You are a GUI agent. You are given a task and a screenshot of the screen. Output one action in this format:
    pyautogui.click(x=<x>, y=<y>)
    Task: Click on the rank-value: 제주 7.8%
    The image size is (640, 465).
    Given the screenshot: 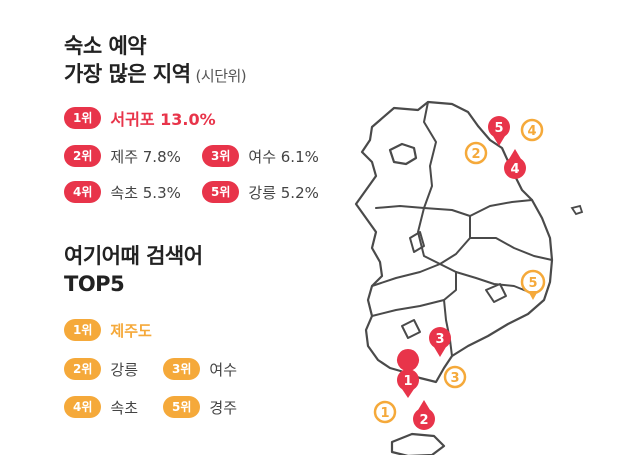 What is the action you would take?
    pyautogui.click(x=145, y=156)
    